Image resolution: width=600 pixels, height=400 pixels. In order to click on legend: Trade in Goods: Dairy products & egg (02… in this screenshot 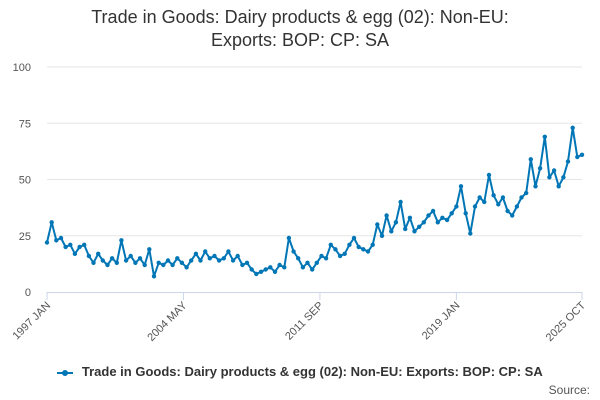, I will do `click(300, 371)`.